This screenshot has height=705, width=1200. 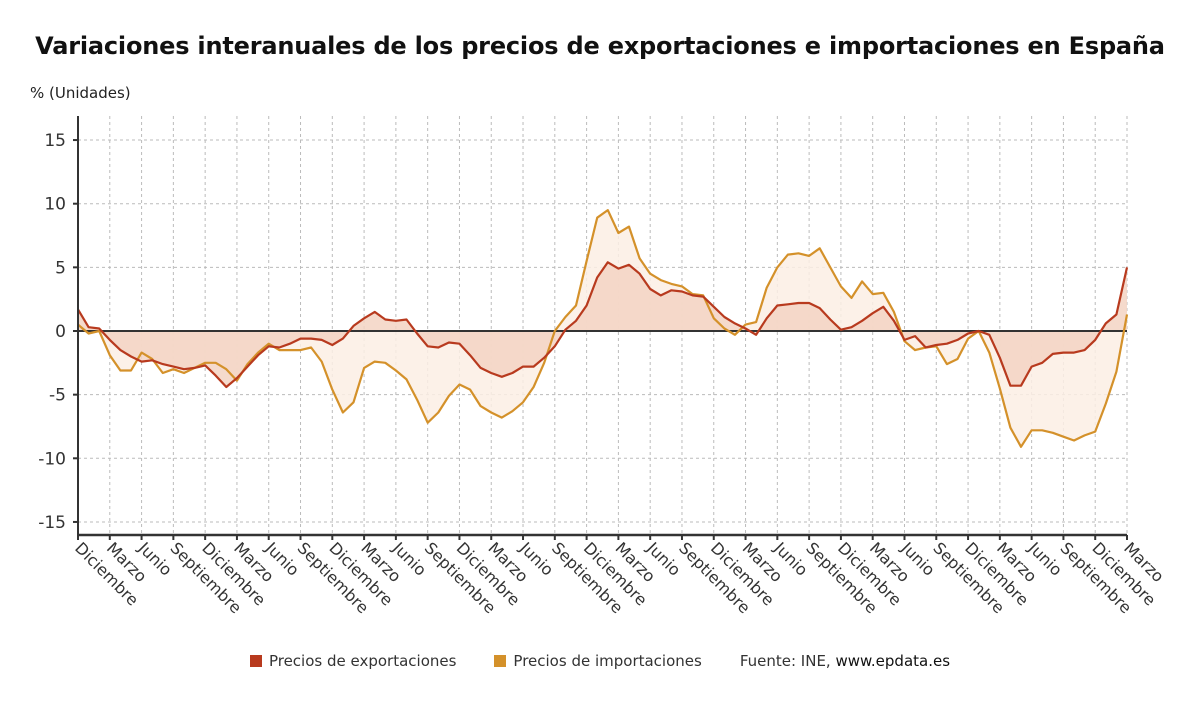 I want to click on y-tick-label: 5, so click(x=60, y=268).